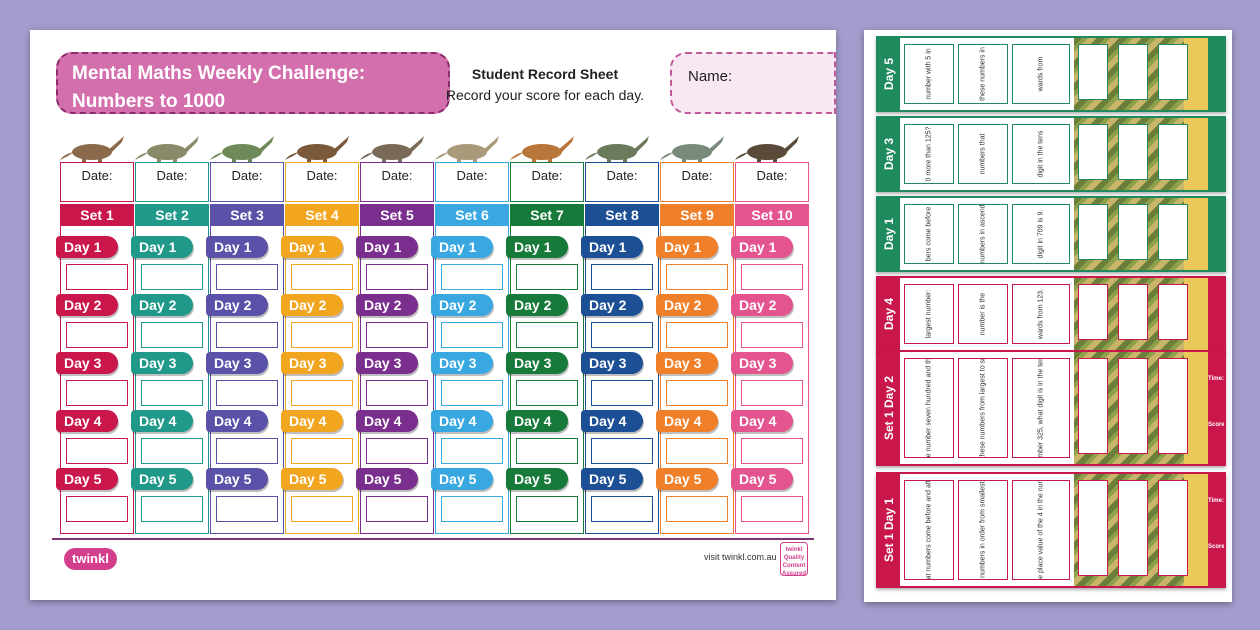 The width and height of the screenshot is (1260, 630). I want to click on question-box: digit in the tens, so click(1041, 154).